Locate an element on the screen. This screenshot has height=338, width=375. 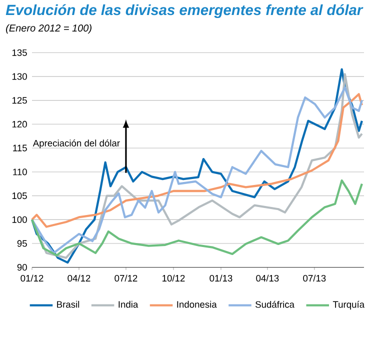
chart-subtitle: (Enero 2012 = 100) is located at coordinates (49, 29).